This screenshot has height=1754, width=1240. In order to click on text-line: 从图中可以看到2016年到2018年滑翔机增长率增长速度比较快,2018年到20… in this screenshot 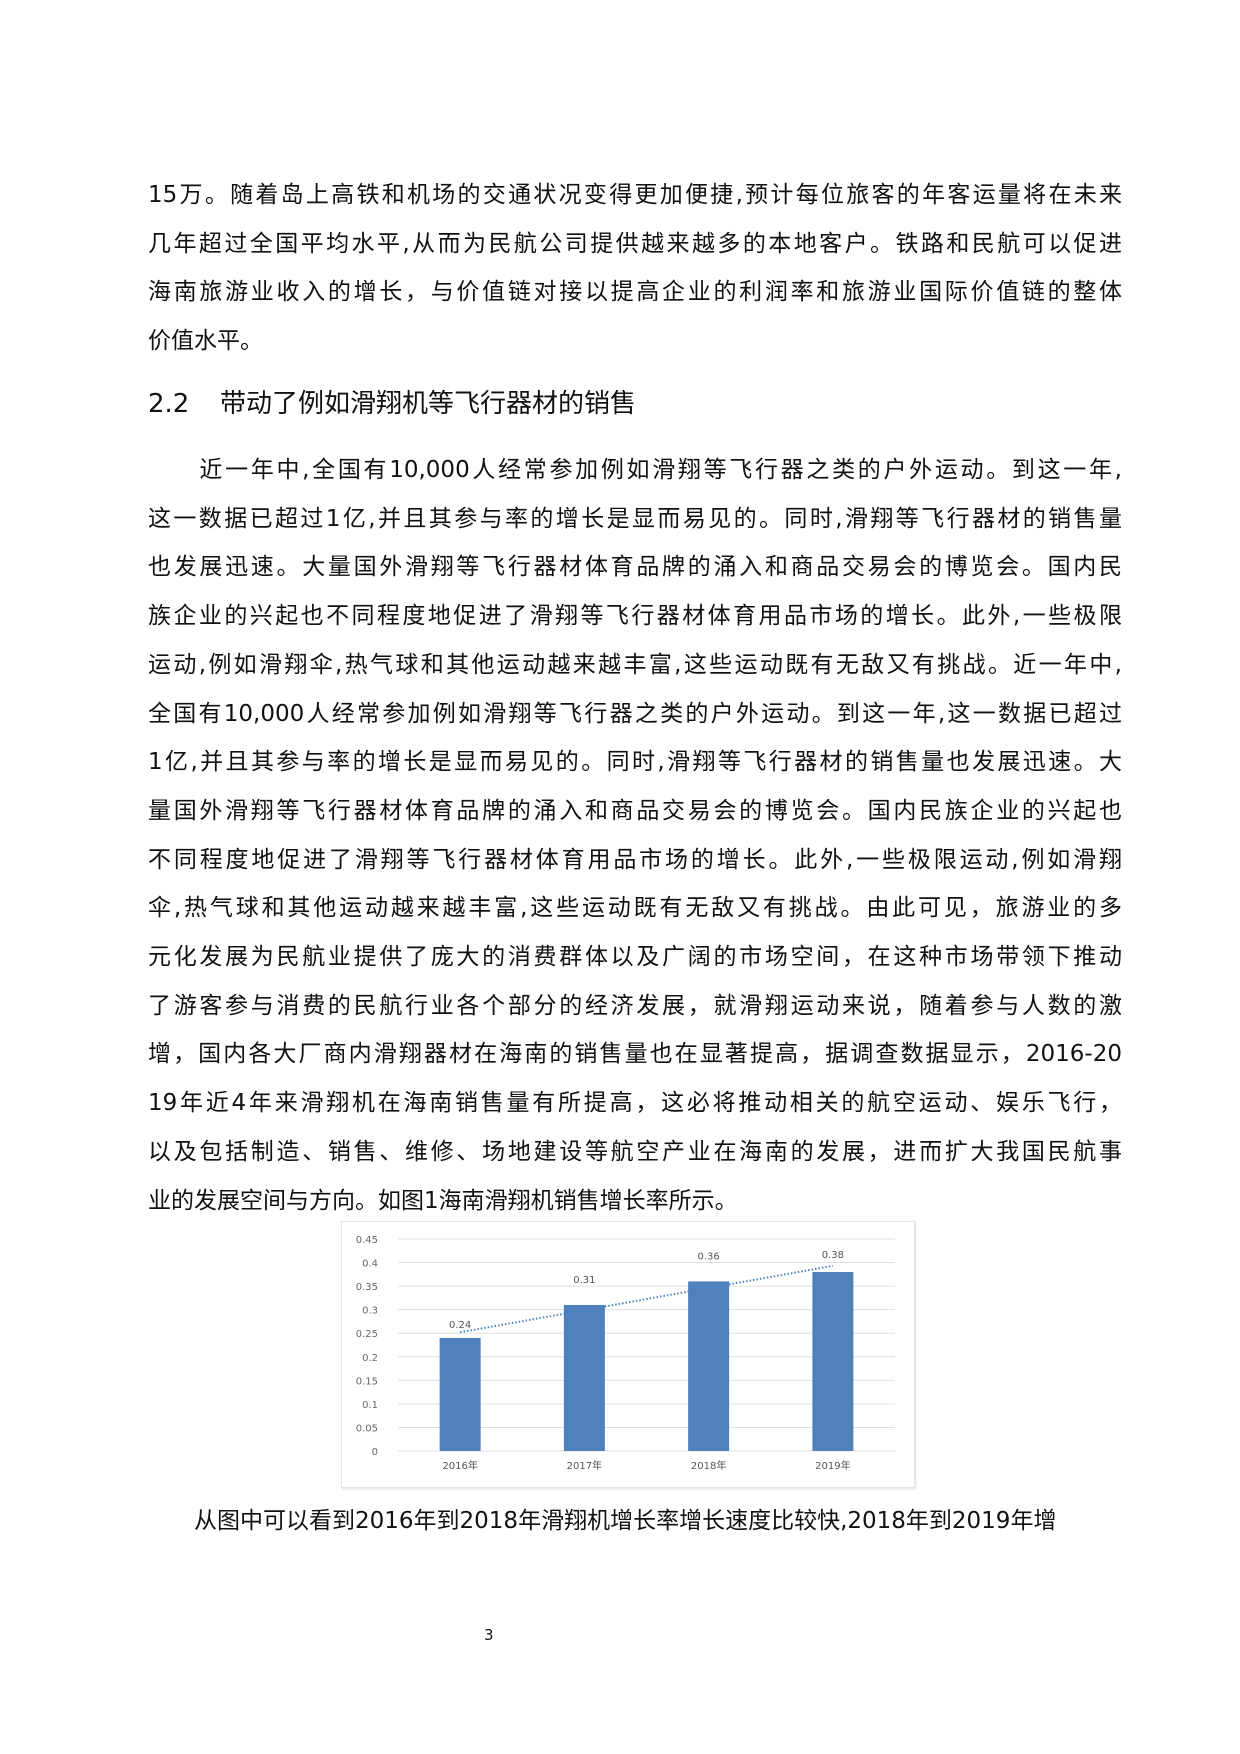, I will do `click(602, 1521)`.